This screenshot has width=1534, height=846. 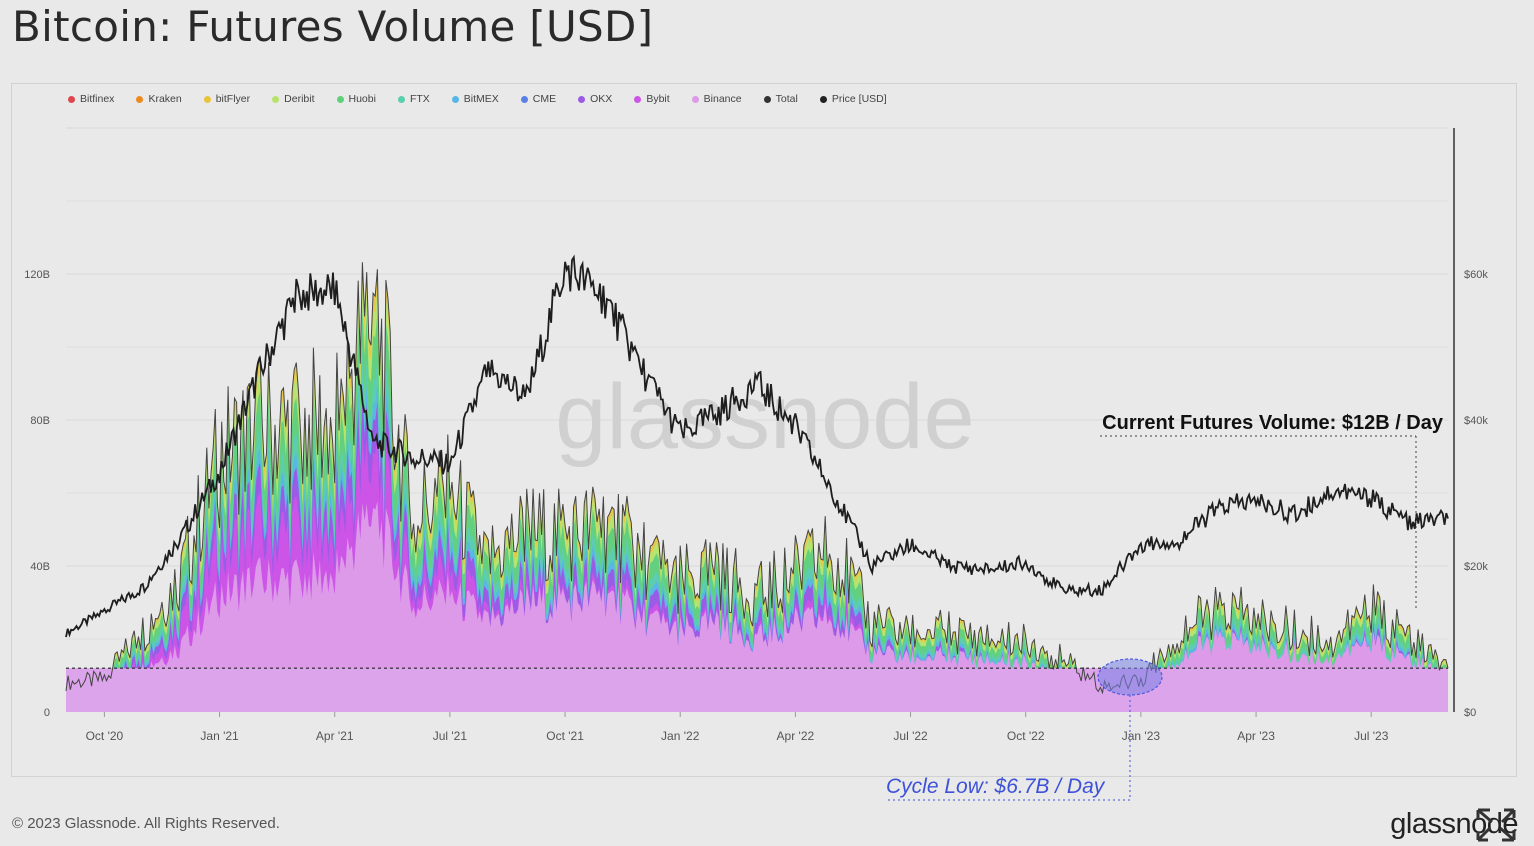 What do you see at coordinates (47, 713) in the screenshot?
I see `y-left-tick-label: 0` at bounding box center [47, 713].